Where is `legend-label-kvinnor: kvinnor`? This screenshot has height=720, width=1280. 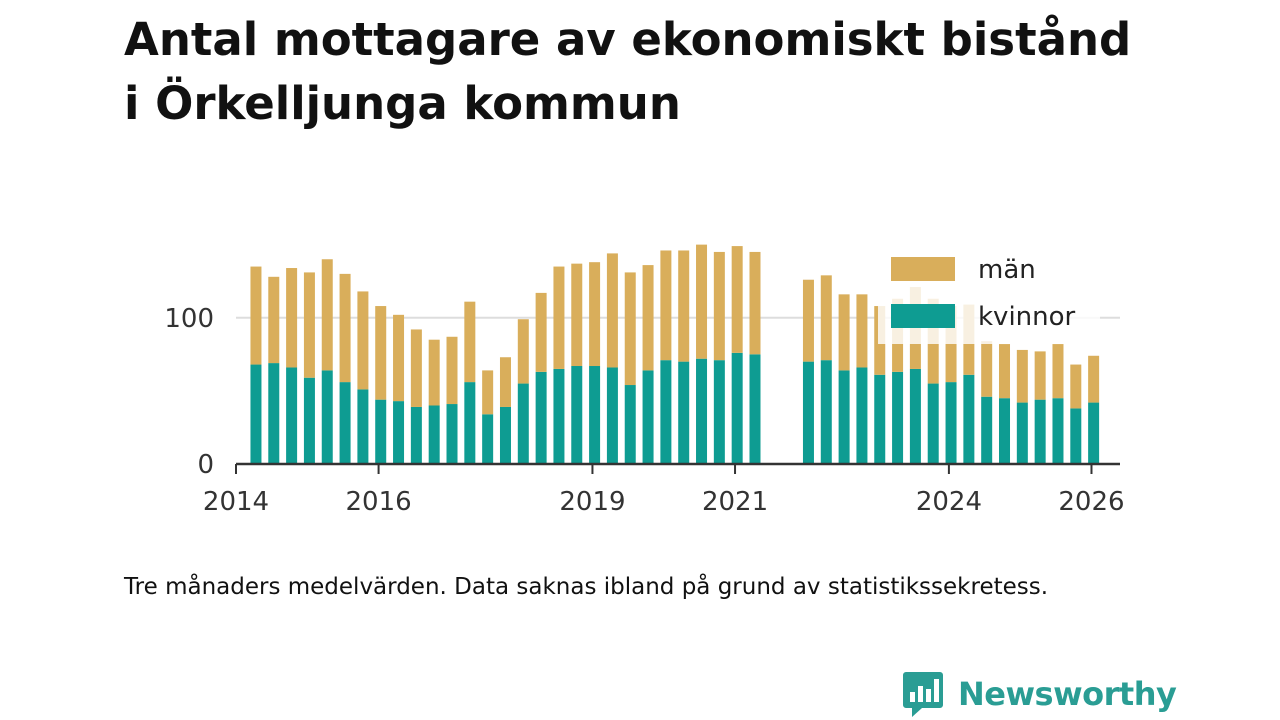
legend-label-kvinnor: kvinnor is located at coordinates (1027, 317).